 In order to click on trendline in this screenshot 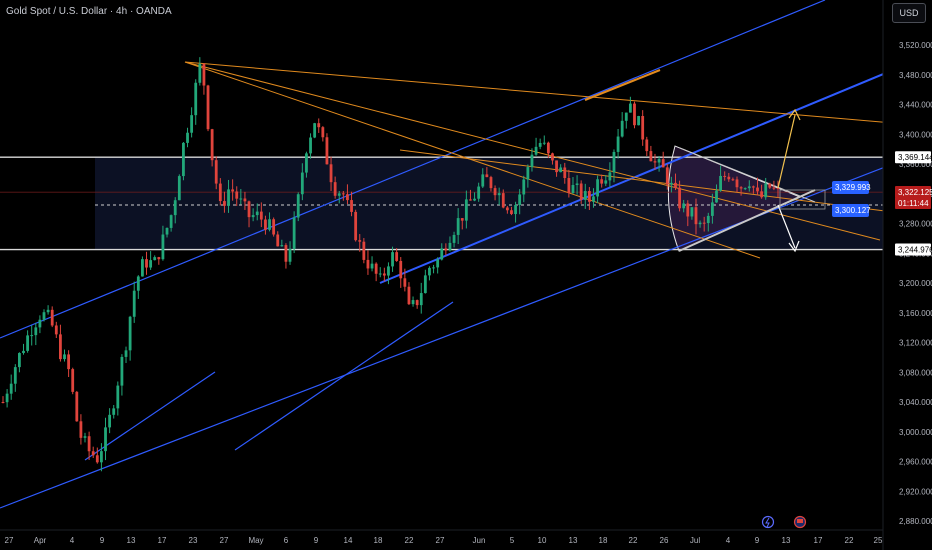, I will do `click(539, 92)`.